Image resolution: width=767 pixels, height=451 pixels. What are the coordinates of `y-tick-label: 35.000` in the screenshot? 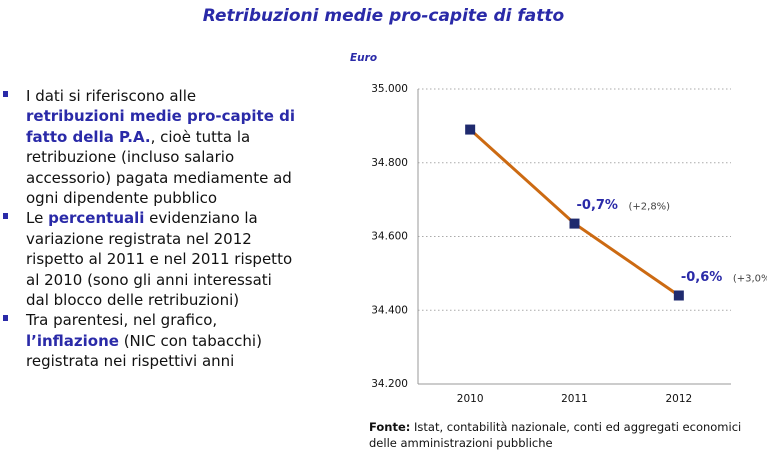 It's located at (389, 89).